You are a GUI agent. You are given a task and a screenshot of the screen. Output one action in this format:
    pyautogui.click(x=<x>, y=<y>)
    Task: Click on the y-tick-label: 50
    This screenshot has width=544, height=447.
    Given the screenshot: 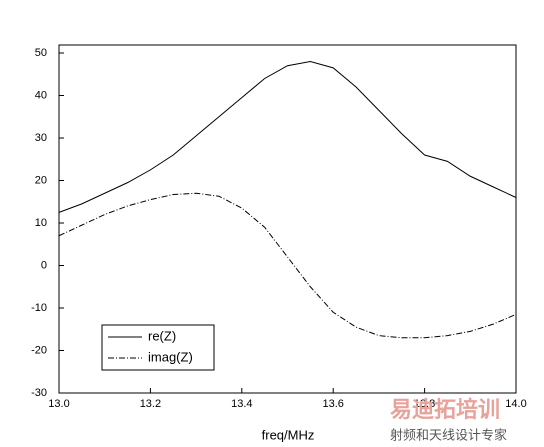 What is the action you would take?
    pyautogui.click(x=41, y=53)
    